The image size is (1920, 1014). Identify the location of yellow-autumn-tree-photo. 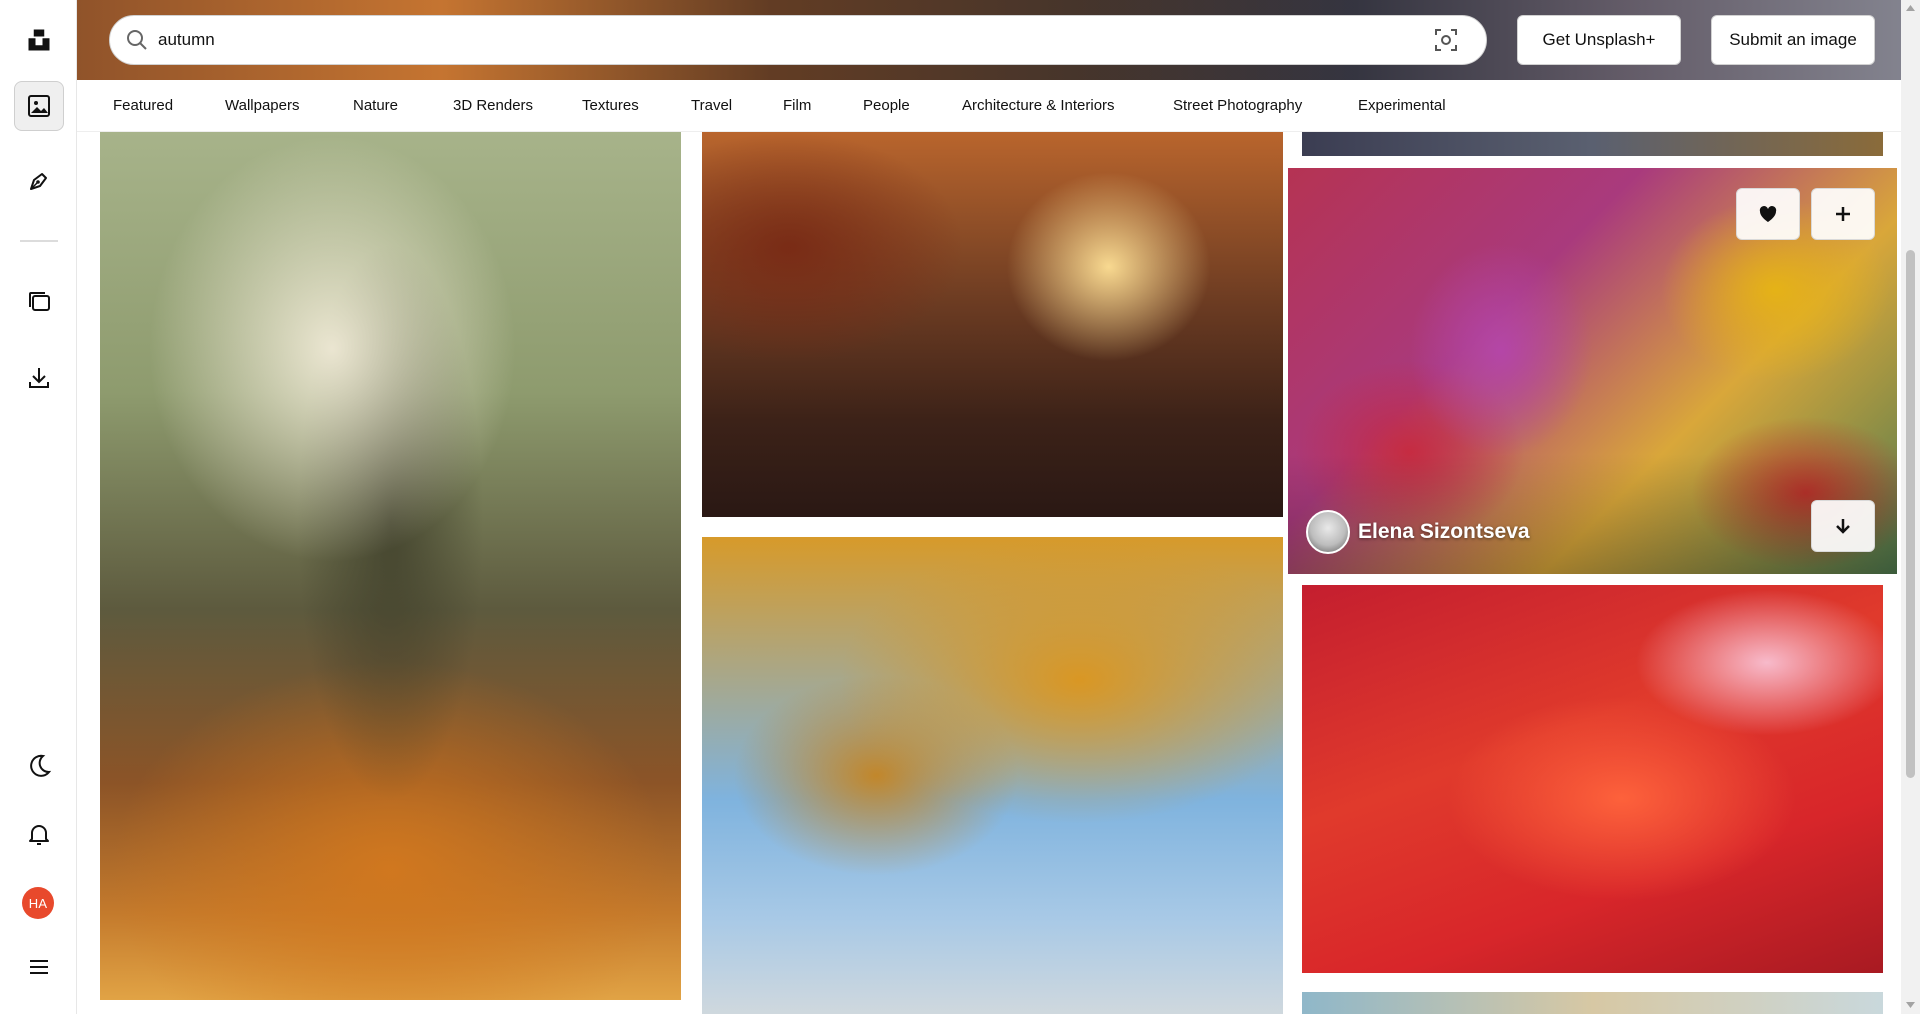
(992, 775).